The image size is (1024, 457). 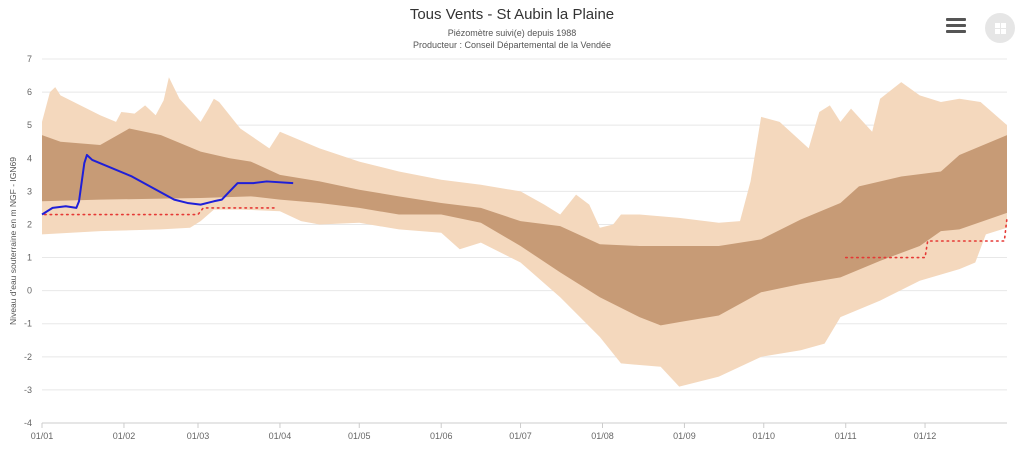 What do you see at coordinates (124, 436) in the screenshot?
I see `x-tick-label: 01/02` at bounding box center [124, 436].